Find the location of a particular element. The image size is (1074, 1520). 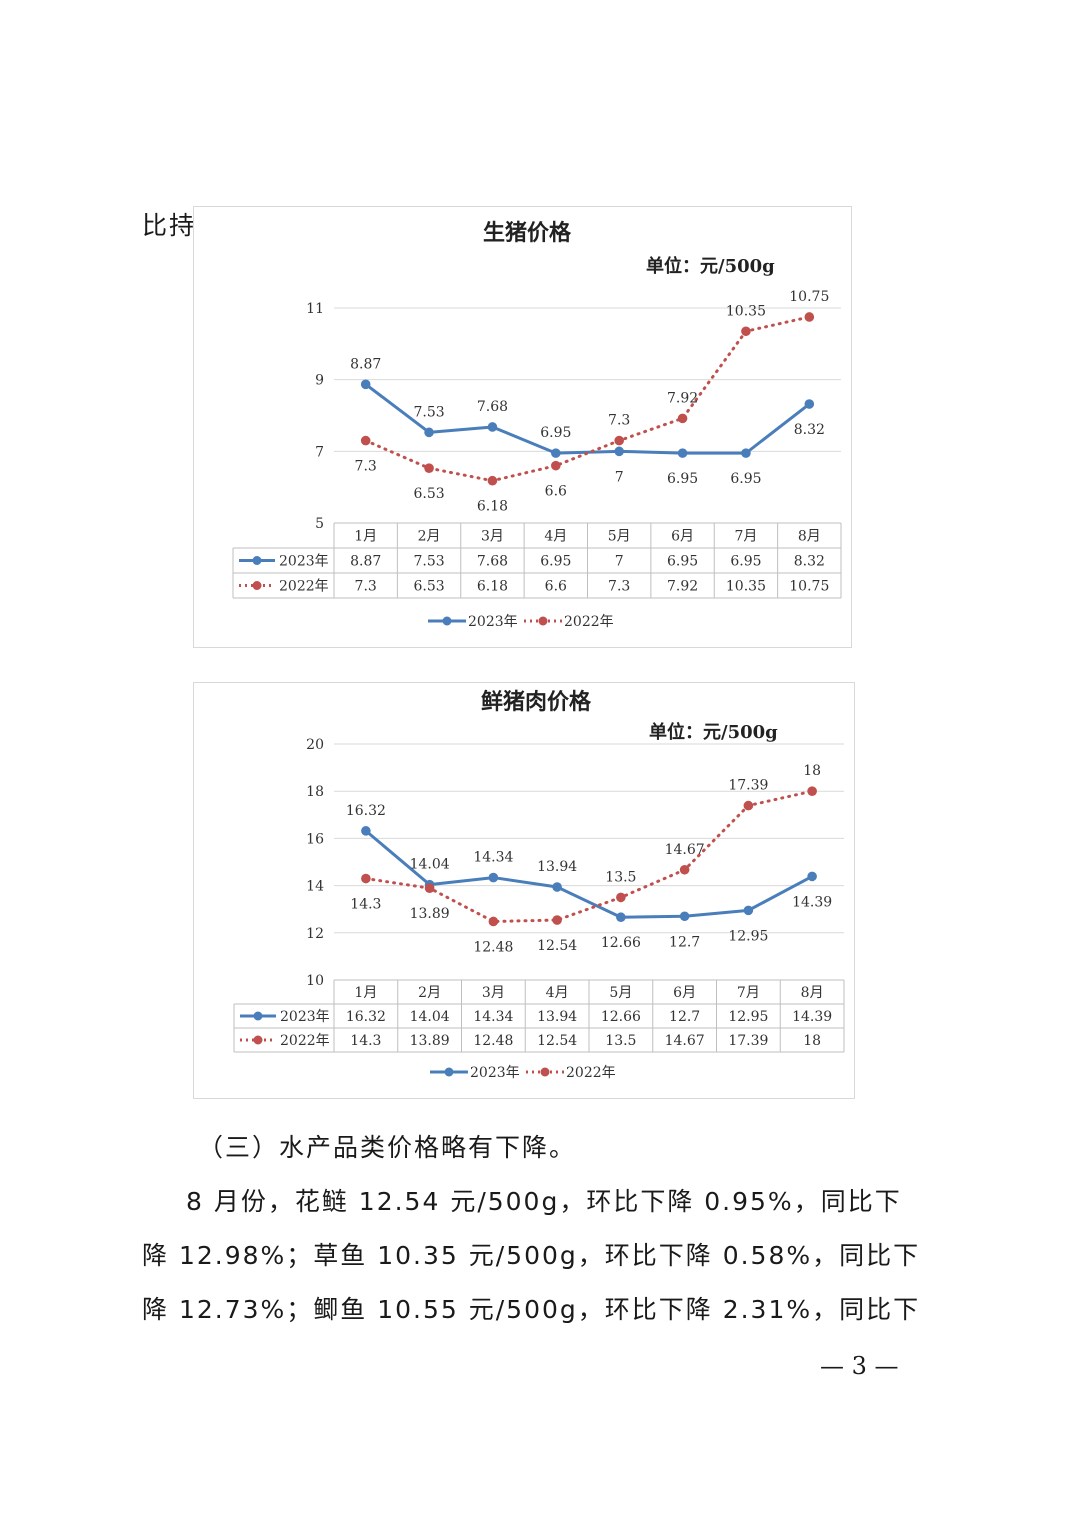

chart2-y-tick-label: 14 is located at coordinates (315, 887).